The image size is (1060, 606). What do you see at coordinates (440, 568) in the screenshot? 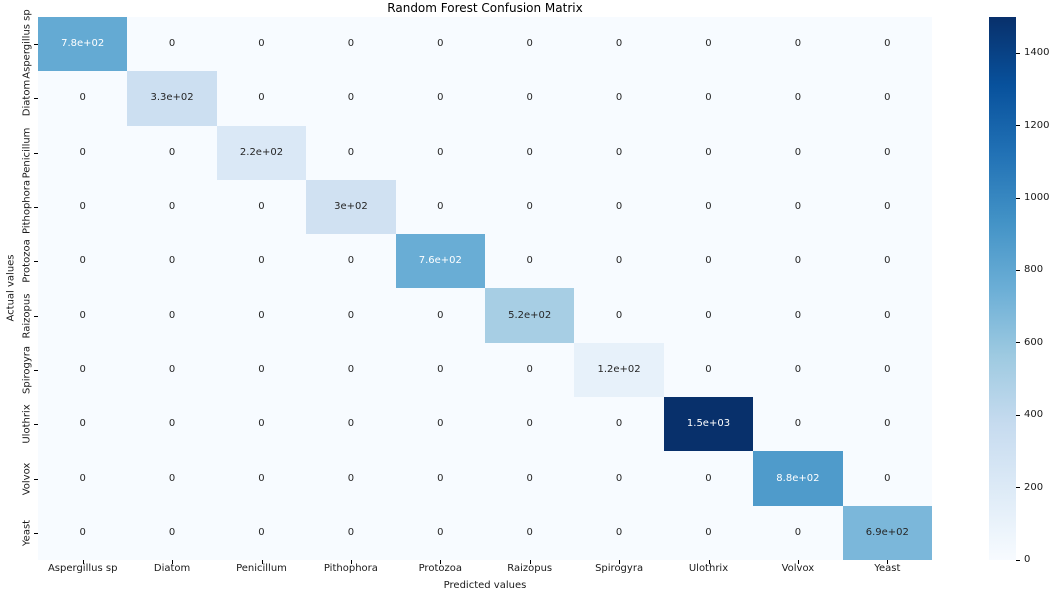
I see `x-tick-label: Protozoa` at bounding box center [440, 568].